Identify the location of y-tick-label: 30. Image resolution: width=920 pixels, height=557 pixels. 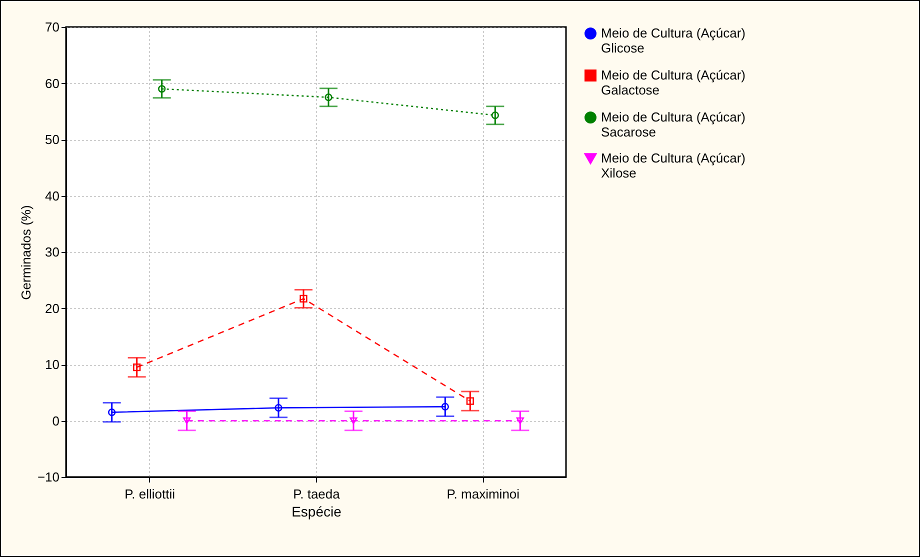
(52, 252).